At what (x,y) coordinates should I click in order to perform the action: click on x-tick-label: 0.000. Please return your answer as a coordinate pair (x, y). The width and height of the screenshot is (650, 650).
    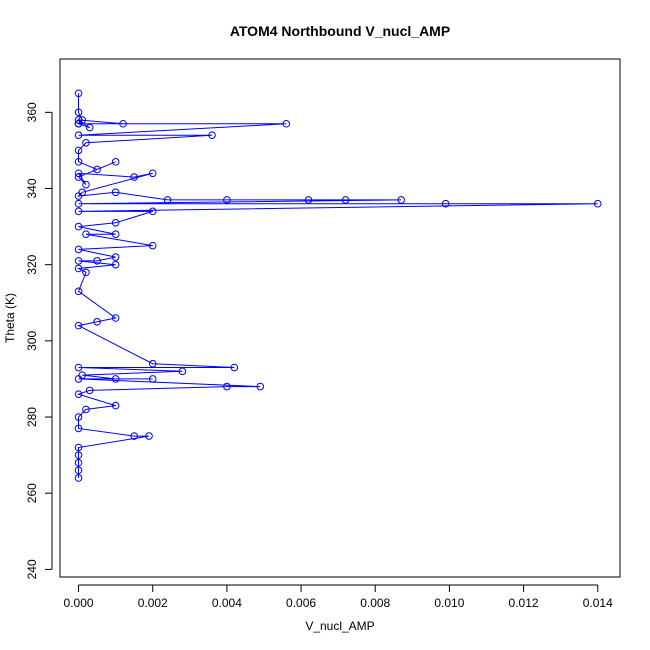
    Looking at the image, I should click on (79, 603).